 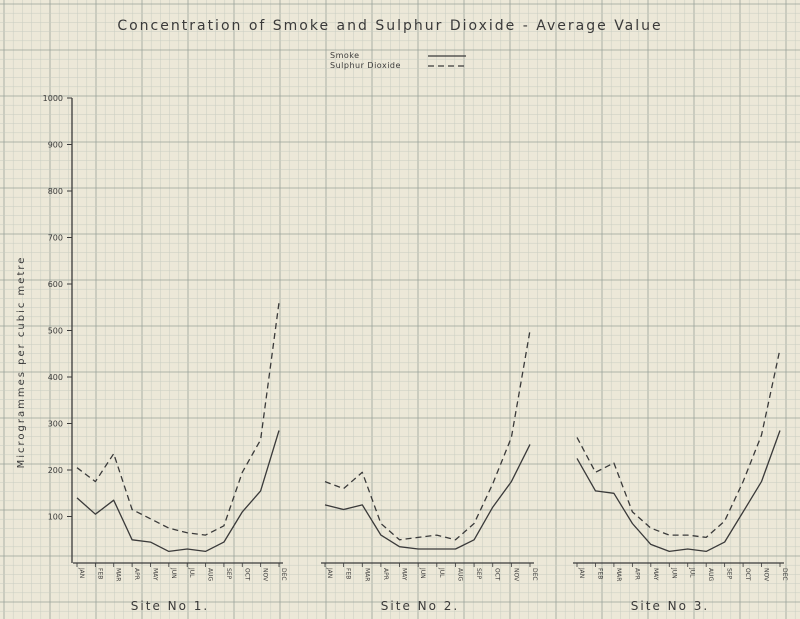 I want to click on panel-label: Site No 3., so click(x=670, y=606).